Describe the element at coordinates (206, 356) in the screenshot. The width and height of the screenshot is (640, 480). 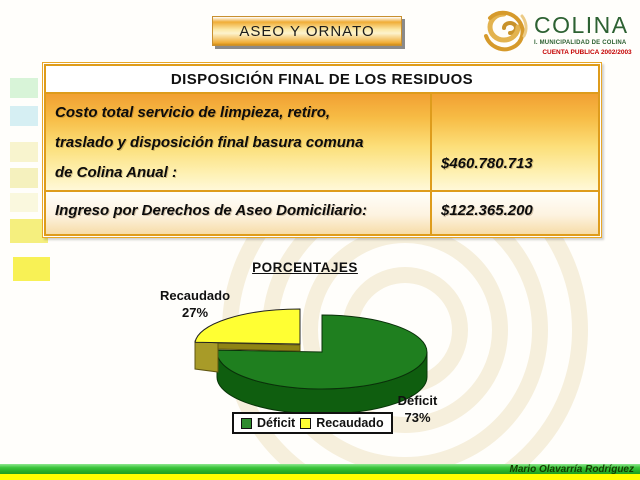
I see `pie-slice-recaudado-side-left` at that location.